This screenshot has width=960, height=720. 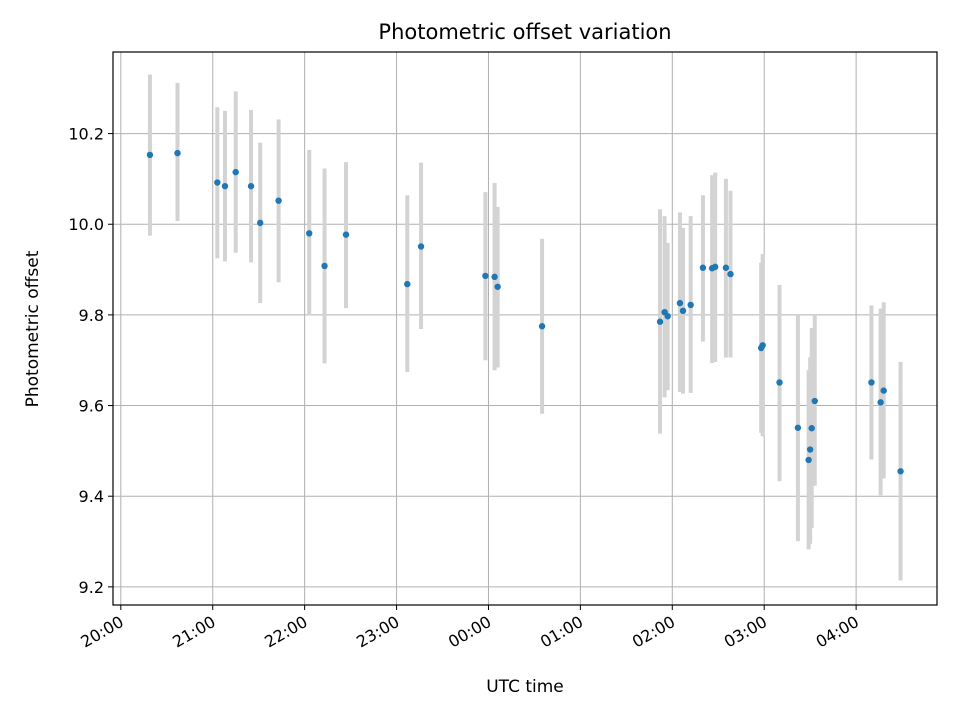 What do you see at coordinates (837, 632) in the screenshot?
I see `x-tick-label: 04:00` at bounding box center [837, 632].